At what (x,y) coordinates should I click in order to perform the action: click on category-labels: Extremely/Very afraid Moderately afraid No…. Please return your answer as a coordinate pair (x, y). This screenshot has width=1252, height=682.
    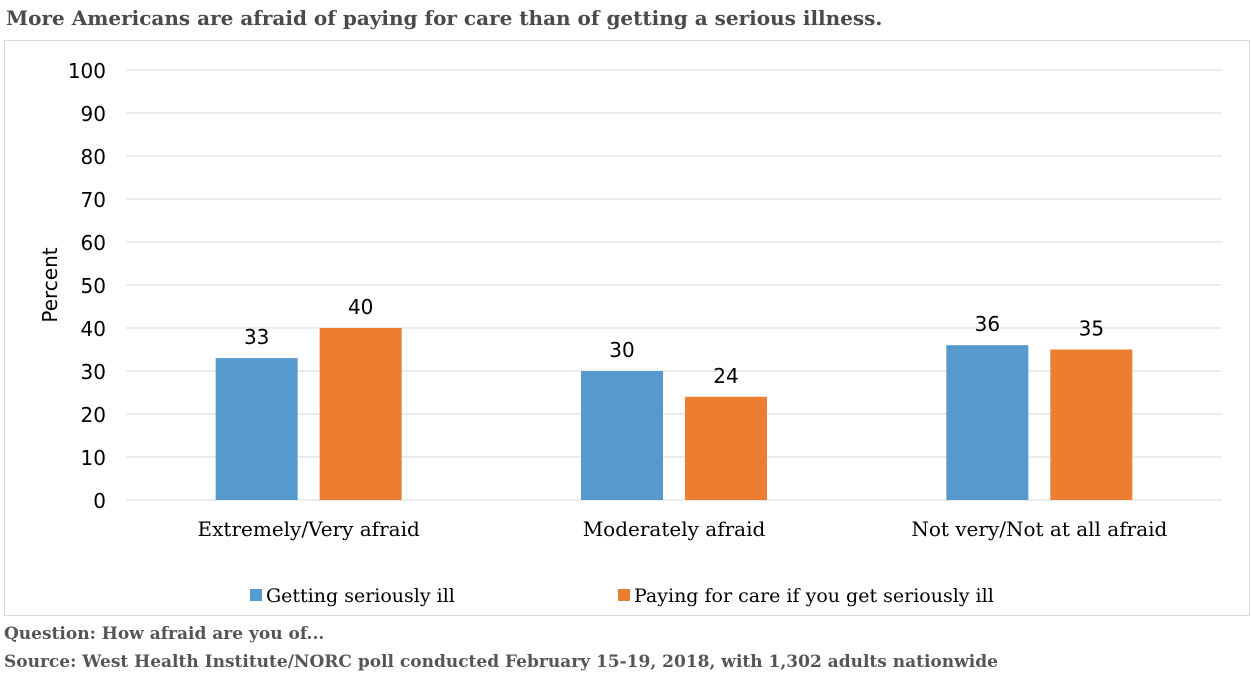
    Looking at the image, I should click on (683, 529).